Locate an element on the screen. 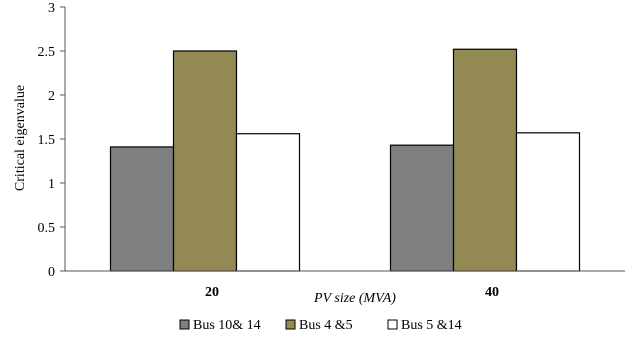  x-axis-title: PV size (MVA) is located at coordinates (354, 298).